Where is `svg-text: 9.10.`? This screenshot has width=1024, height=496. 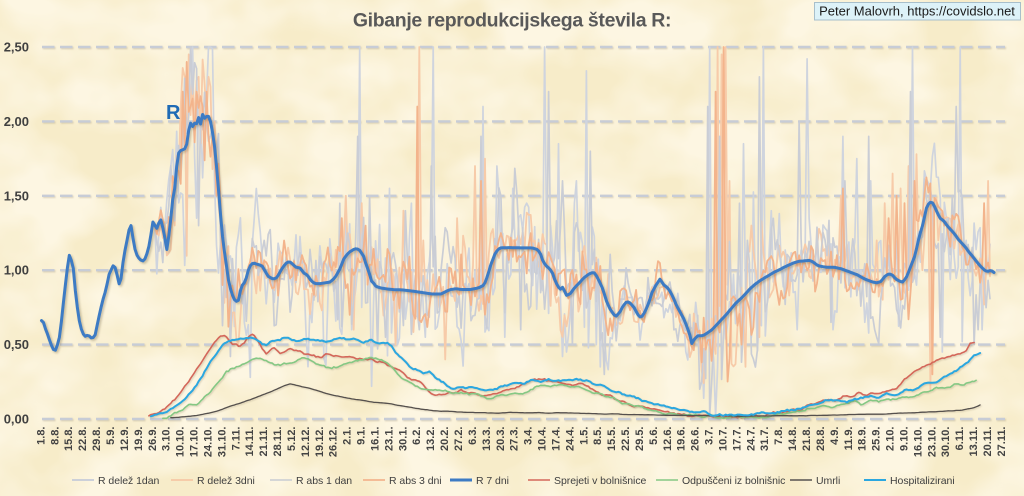
svg-text: 9.10. is located at coordinates (904, 439).